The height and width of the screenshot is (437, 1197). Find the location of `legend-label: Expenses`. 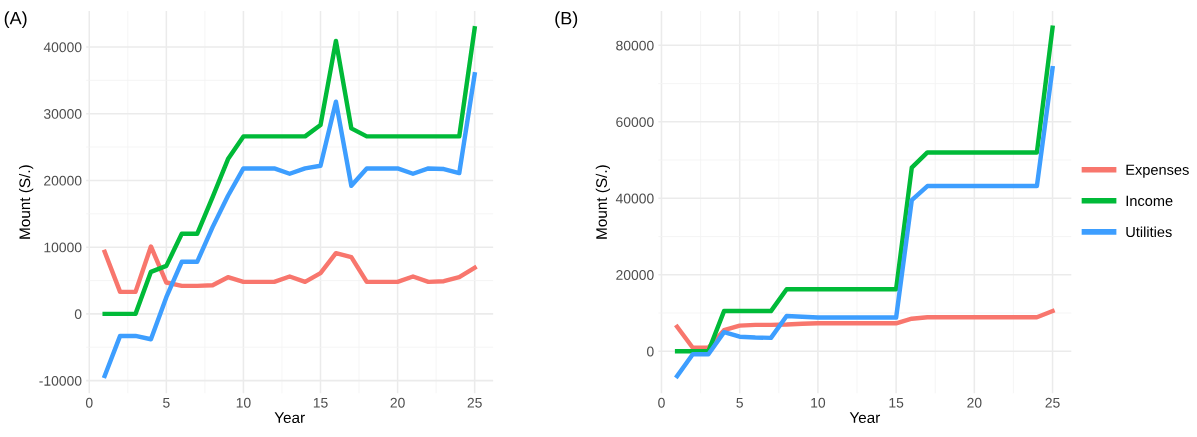

legend-label: Expenses is located at coordinates (1157, 171).